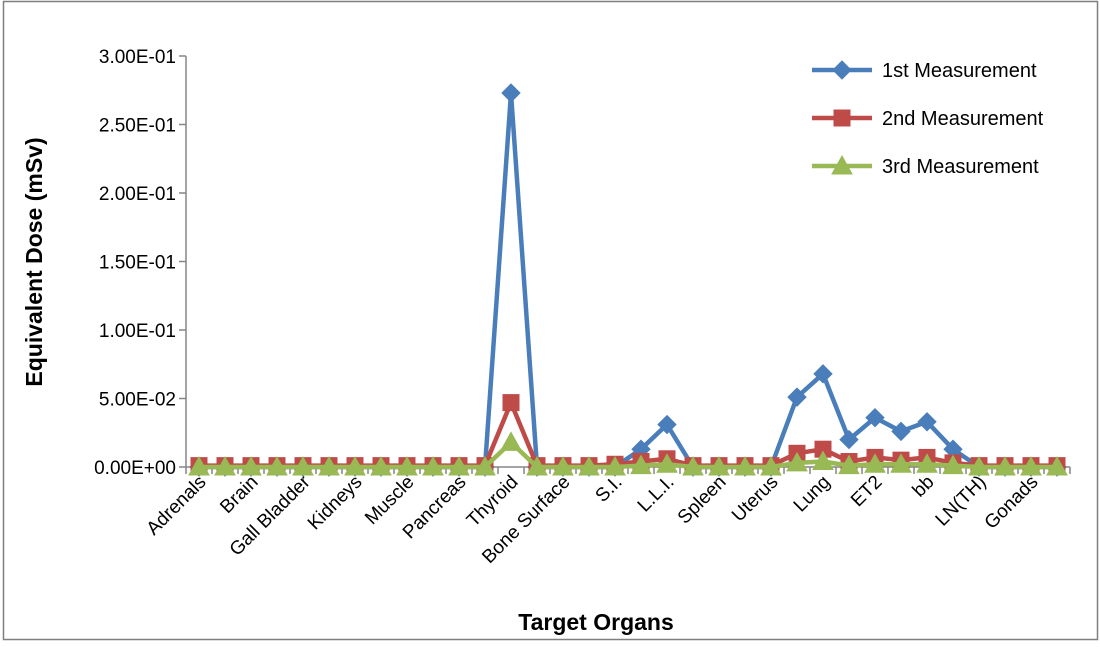 The image size is (1100, 647). What do you see at coordinates (596, 622) in the screenshot?
I see `x-axis-title: Target Organs` at bounding box center [596, 622].